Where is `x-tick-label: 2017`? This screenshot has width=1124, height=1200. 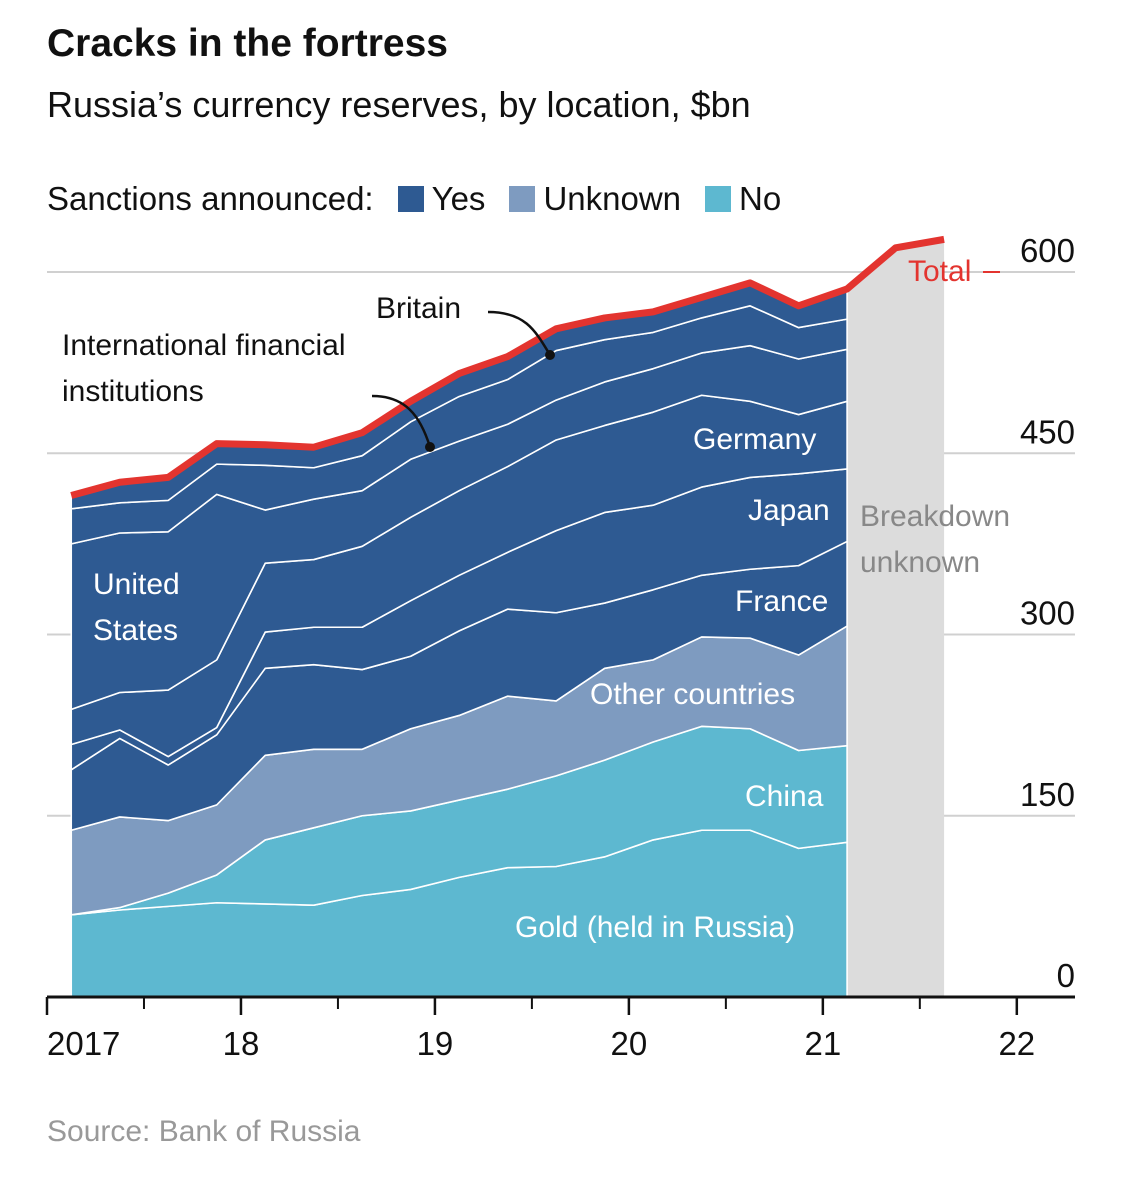 x-tick-label: 2017 is located at coordinates (83, 1043).